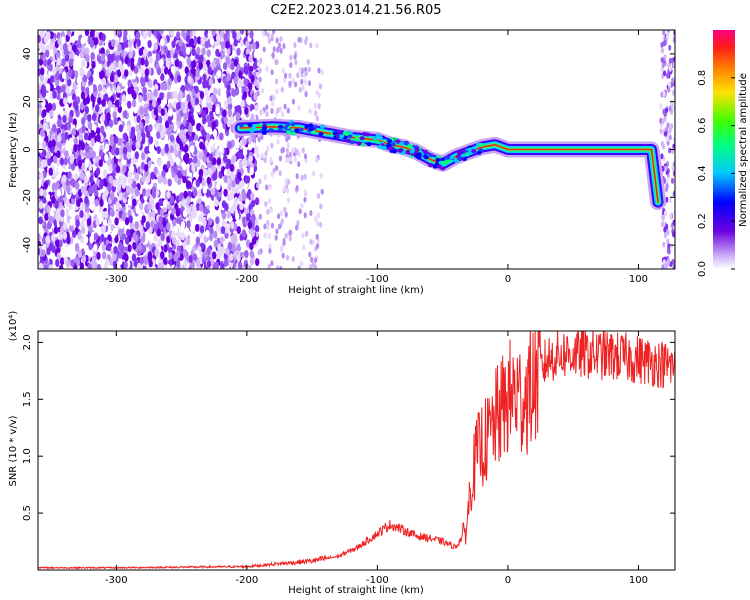 The height and width of the screenshot is (600, 750). I want to click on spectrogram-xtick-label: -300, so click(116, 279).